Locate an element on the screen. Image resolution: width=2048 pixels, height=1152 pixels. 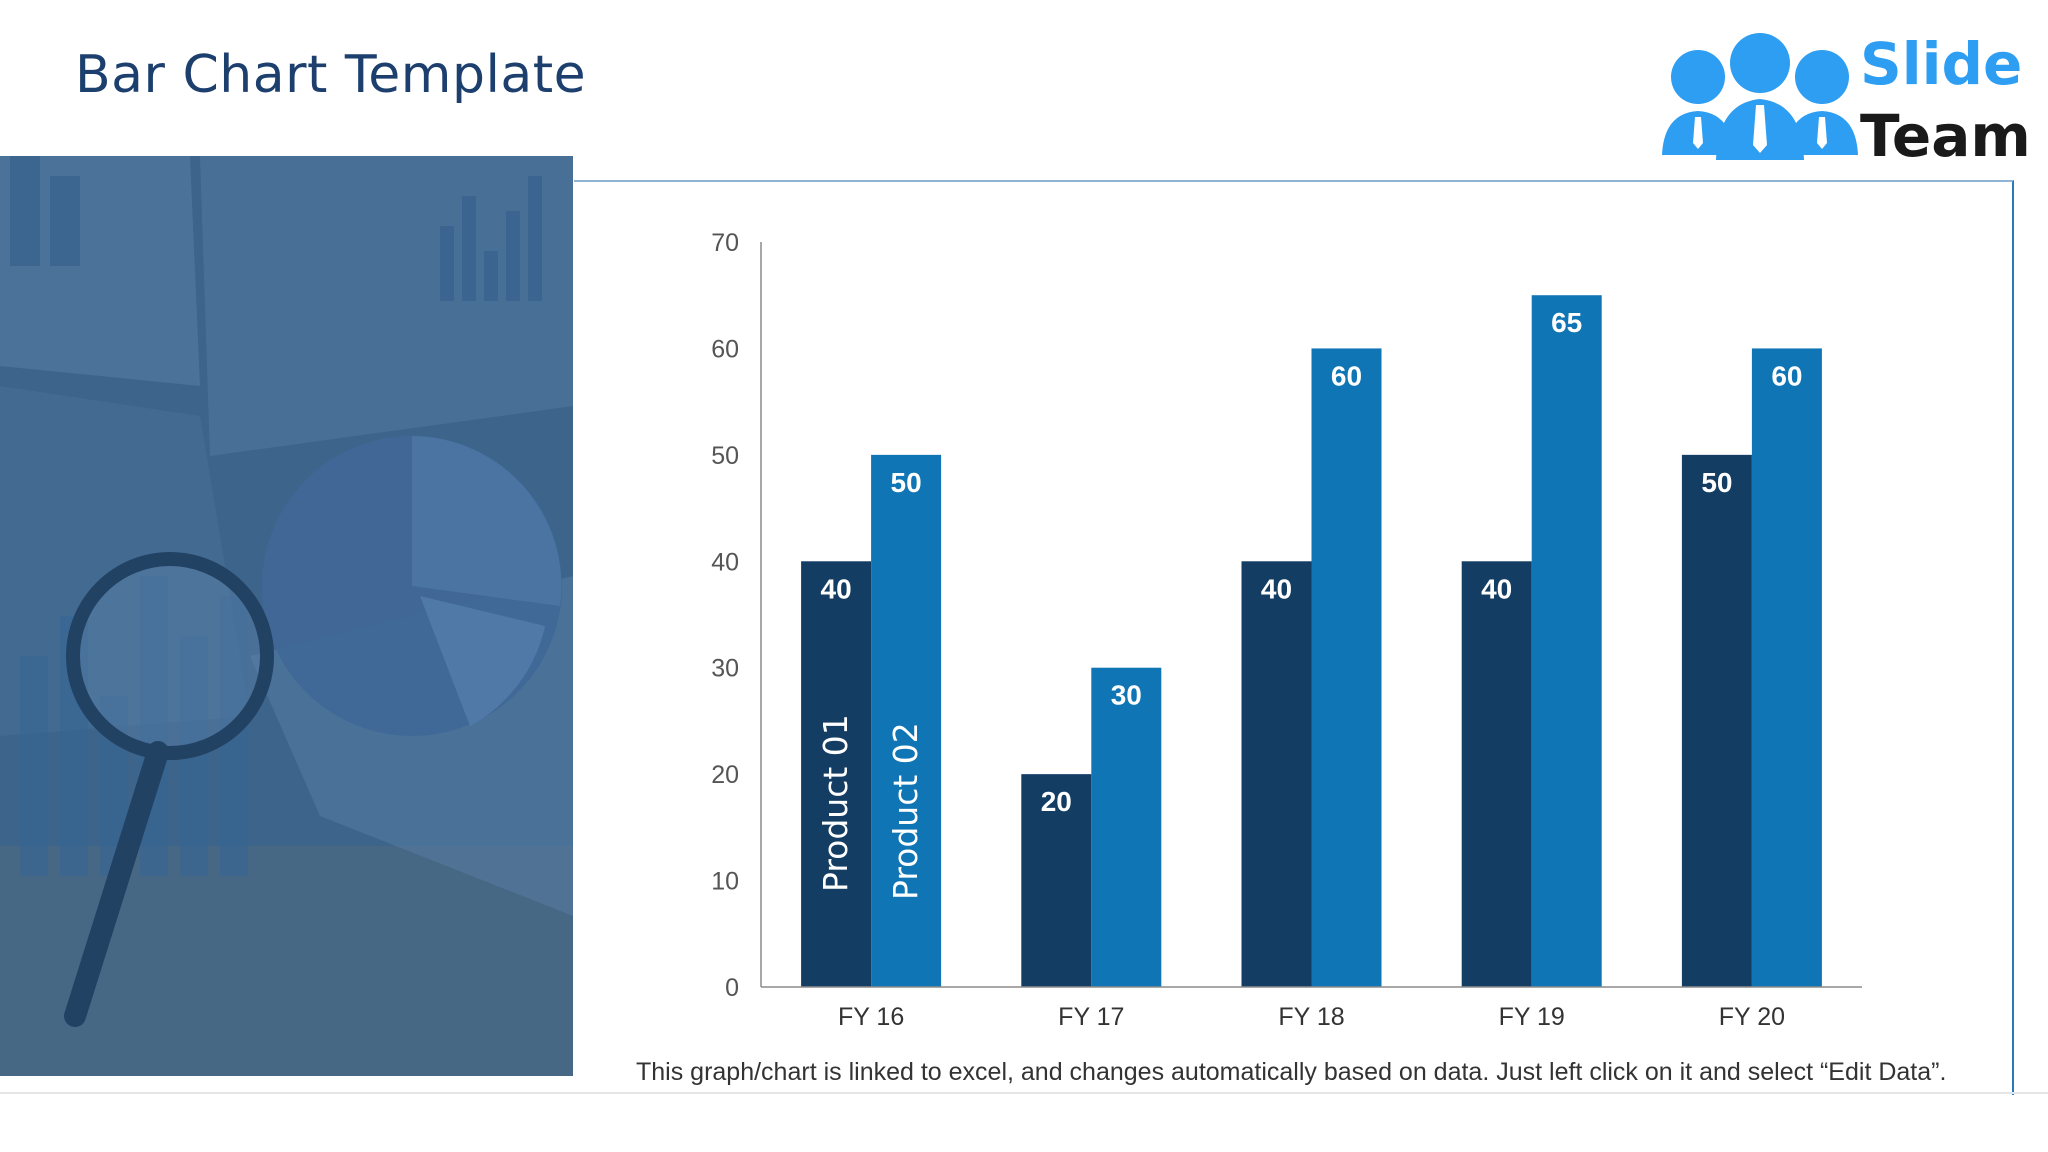
y-tick-label: 30 is located at coordinates (725, 669).